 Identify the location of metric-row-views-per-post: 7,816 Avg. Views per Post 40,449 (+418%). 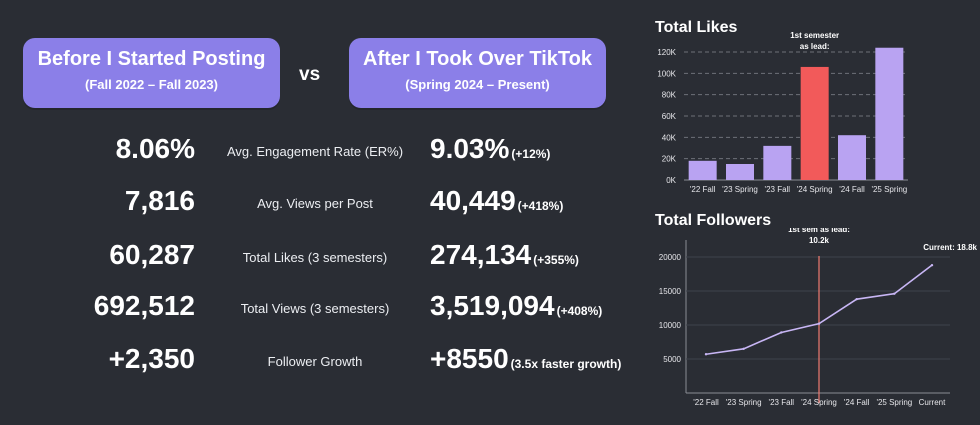
(320, 205).